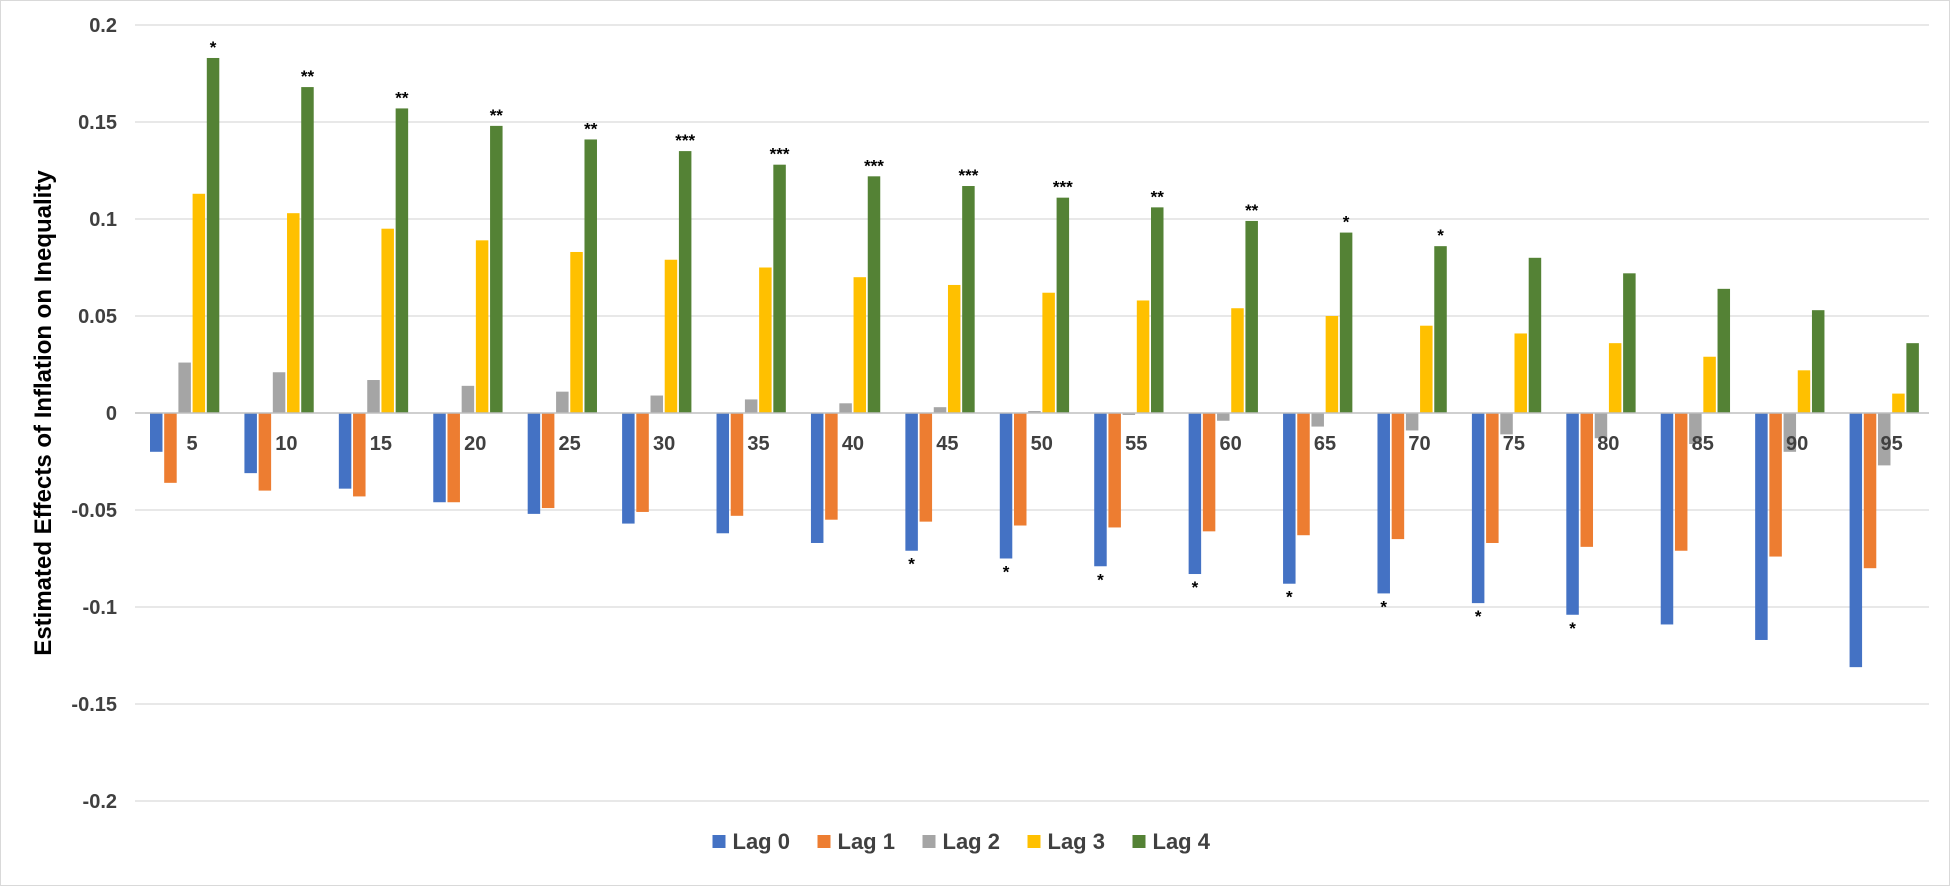  What do you see at coordinates (103, 220) in the screenshot?
I see `y-tick-label: 0.1` at bounding box center [103, 220].